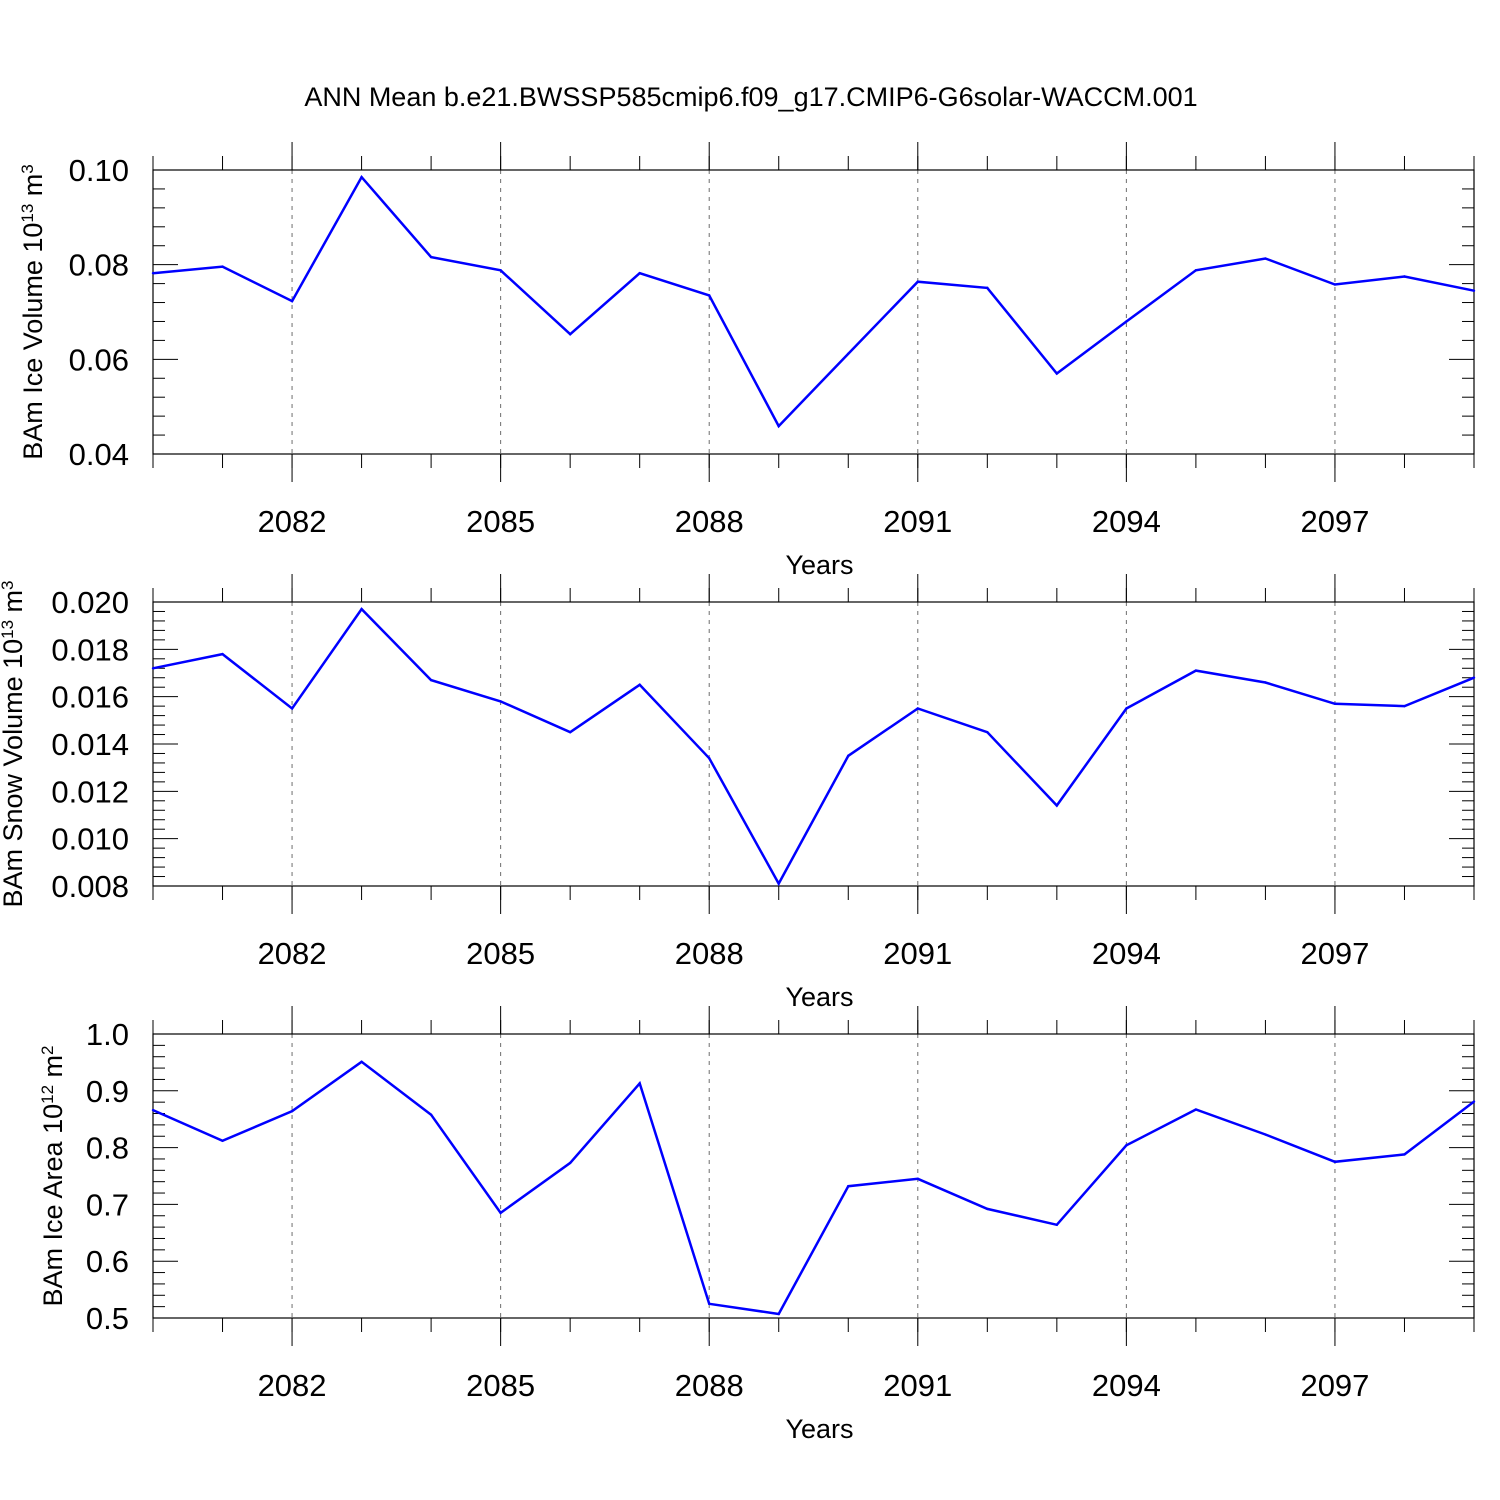 This screenshot has height=1500, width=1500. What do you see at coordinates (27, 168) in the screenshot?
I see `y-axis-title-unit-exponent: 3` at bounding box center [27, 168].